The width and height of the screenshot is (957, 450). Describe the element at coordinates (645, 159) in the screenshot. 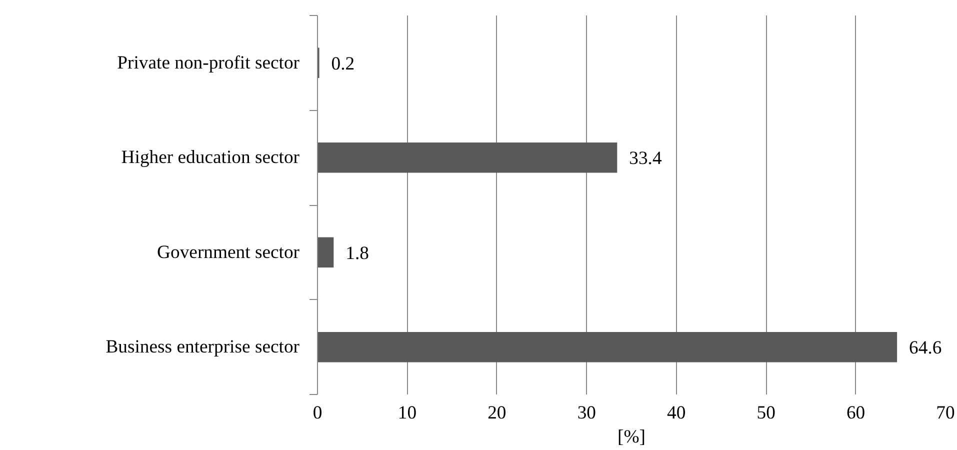

I see `data-label: 33.4` at that location.